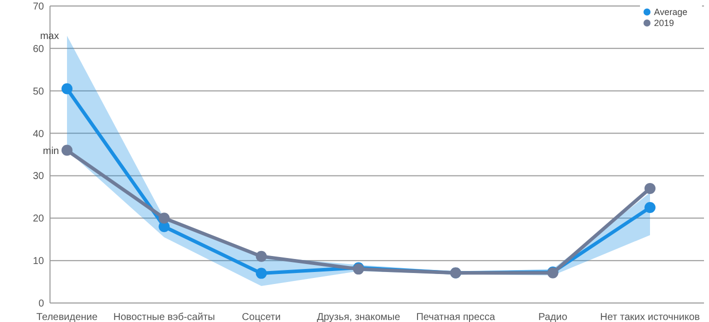 Image resolution: width=709 pixels, height=322 pixels. What do you see at coordinates (164, 317) in the screenshot?
I see `x-tick-label: Новостные вэб-сайты` at bounding box center [164, 317].